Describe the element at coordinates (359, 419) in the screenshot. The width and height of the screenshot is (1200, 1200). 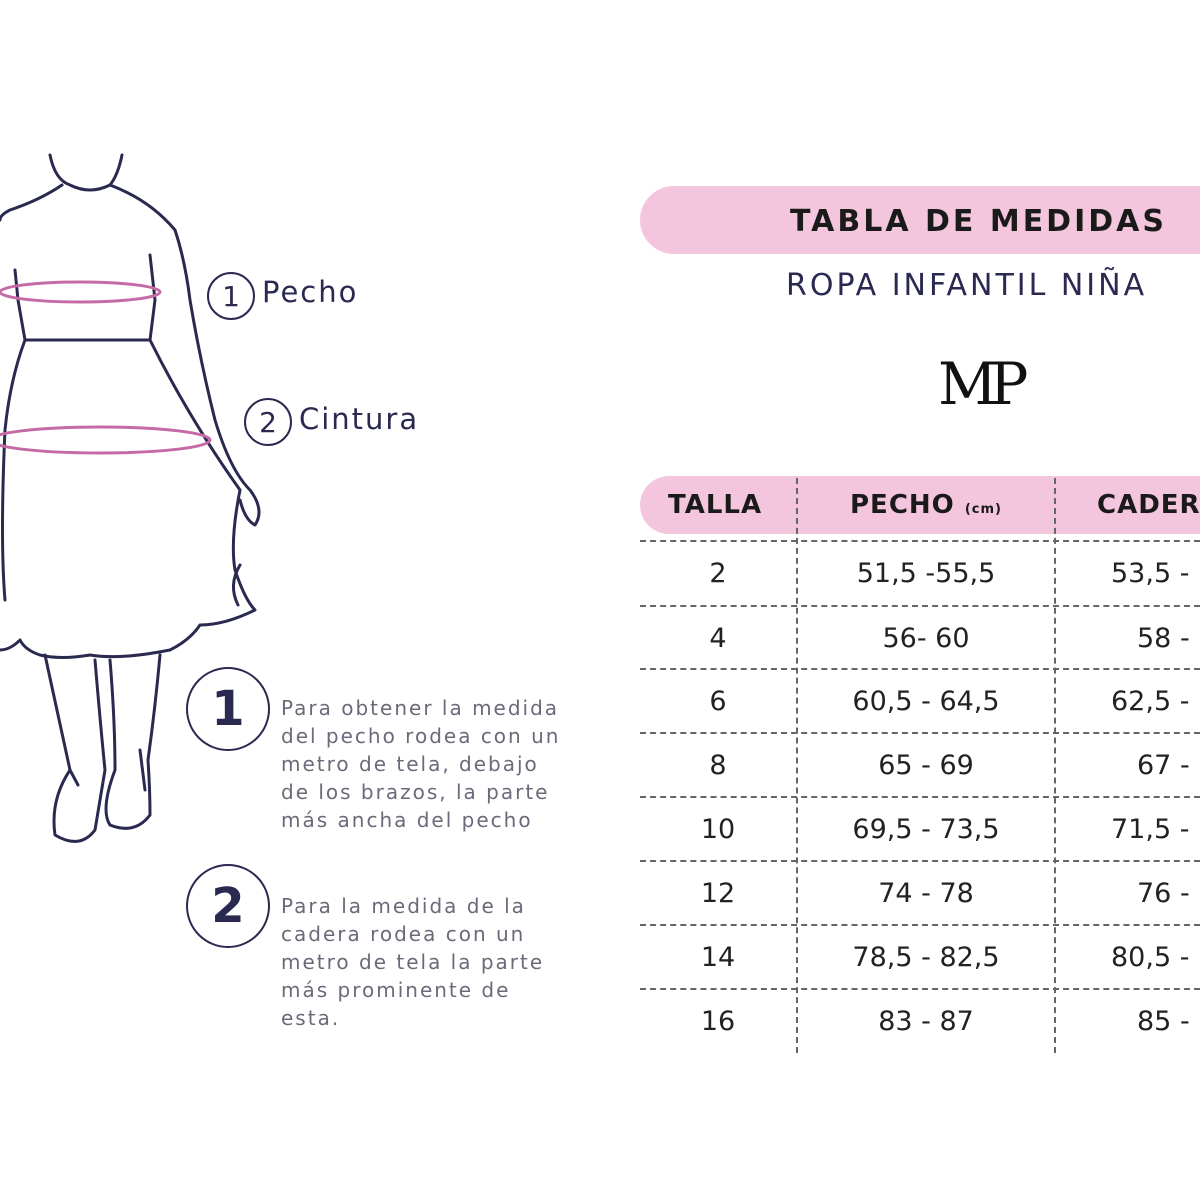
I see `cintura-label: Cintura` at that location.